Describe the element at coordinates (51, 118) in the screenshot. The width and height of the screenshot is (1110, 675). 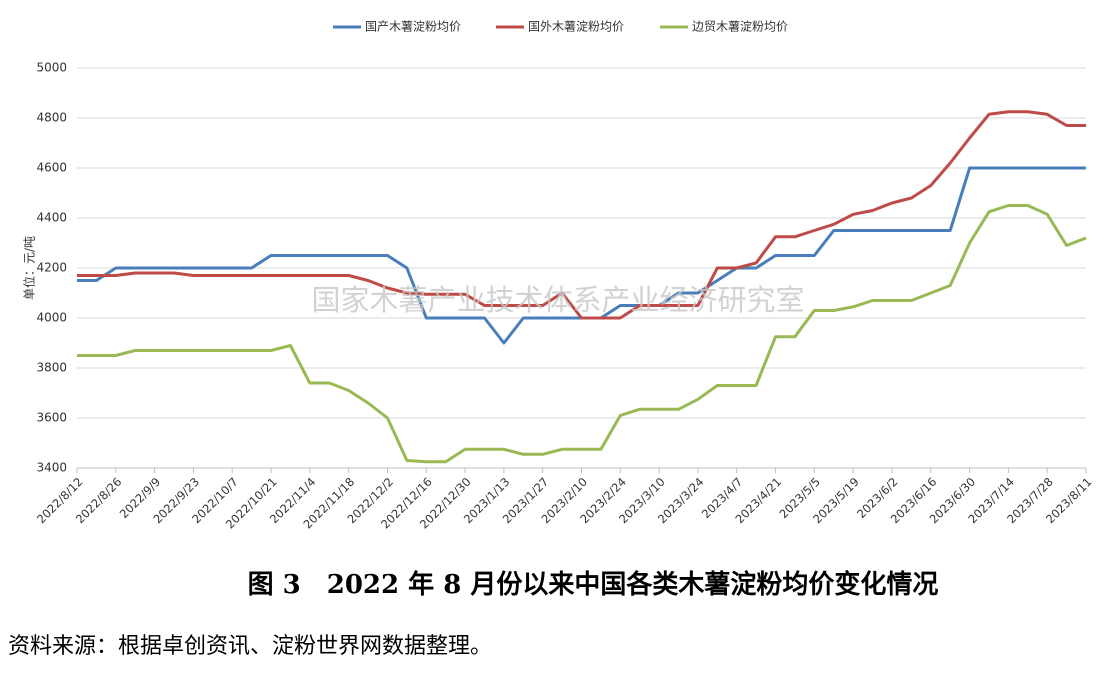
I see `y-tick-label: 4800` at that location.